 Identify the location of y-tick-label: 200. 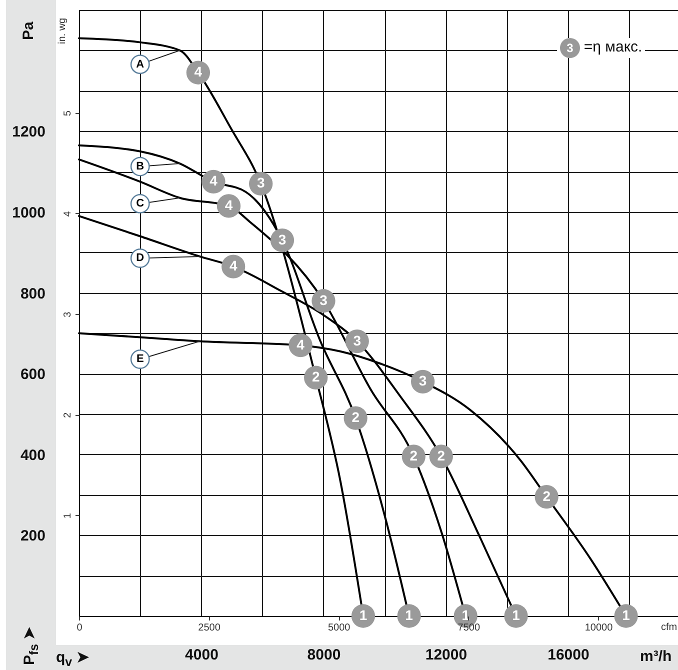
(33, 536).